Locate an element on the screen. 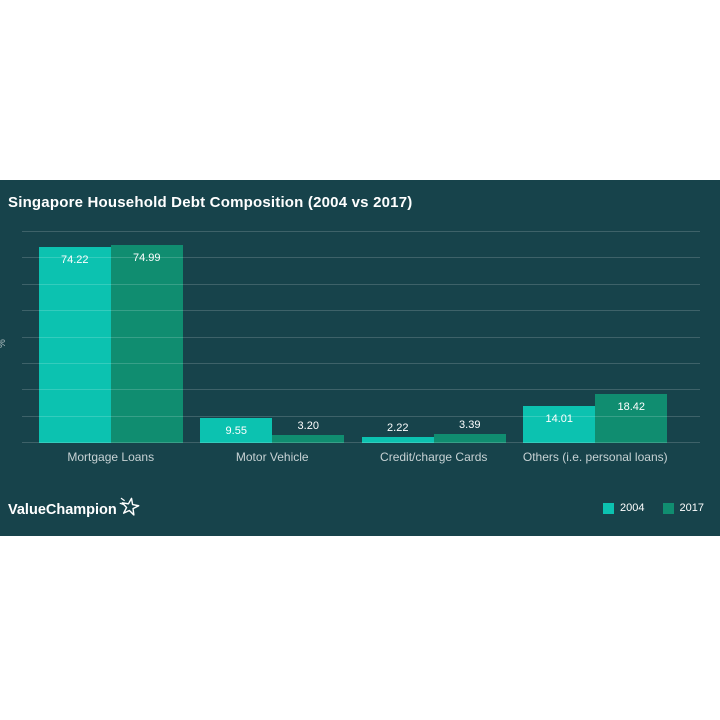 The height and width of the screenshot is (720, 720). category-label: Mortgage Loans is located at coordinates (111, 457).